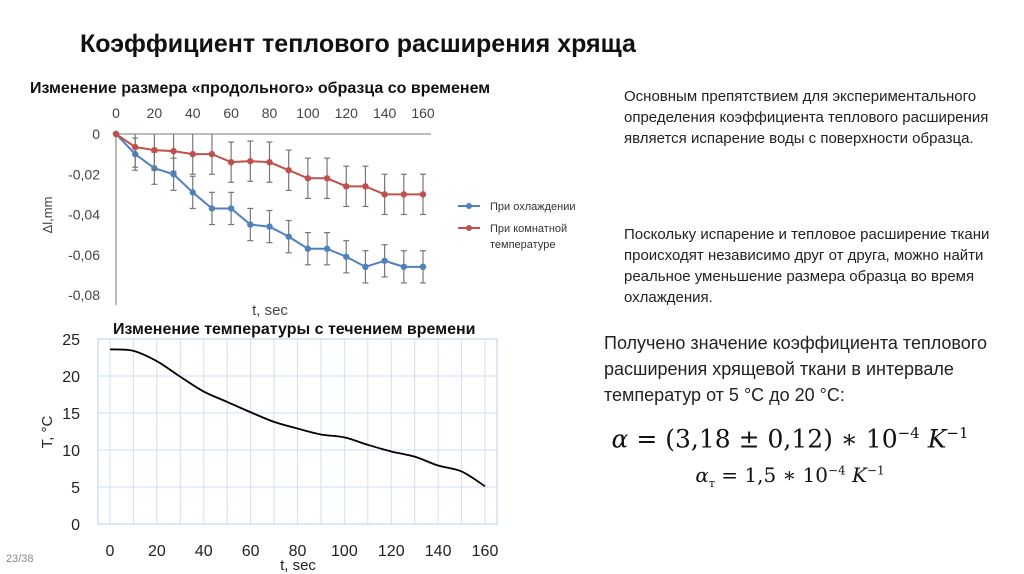 This screenshot has width=1024, height=574. What do you see at coordinates (358, 44) in the screenshot?
I see `slide-title: Коэффициент теплового расширения хряща` at bounding box center [358, 44].